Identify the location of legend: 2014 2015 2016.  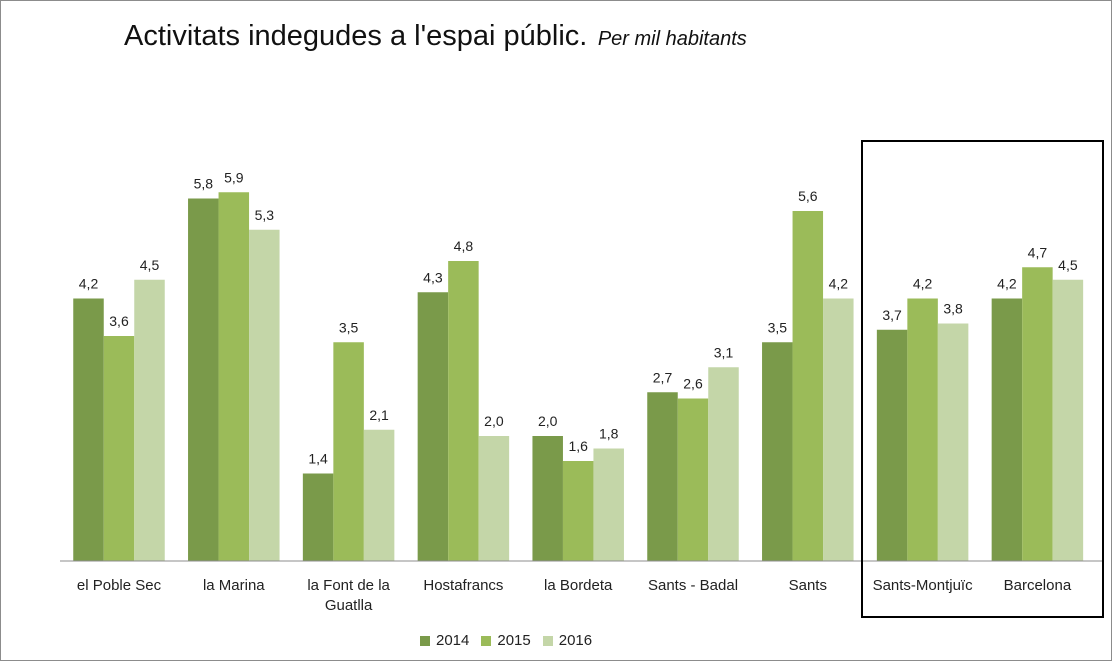
(512, 640).